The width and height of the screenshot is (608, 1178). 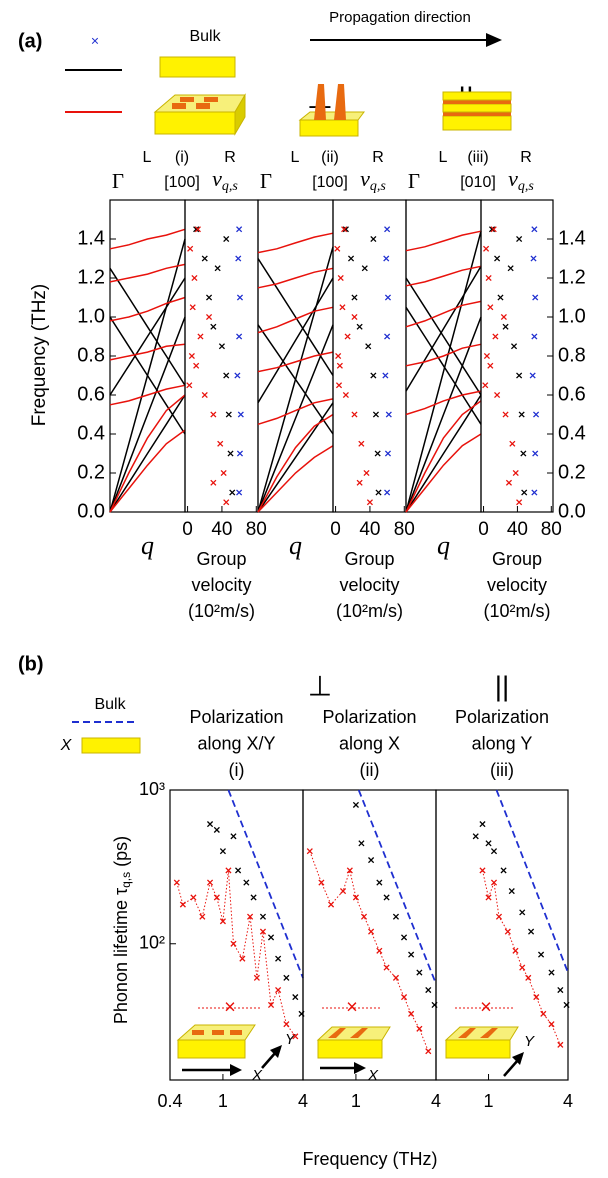 What do you see at coordinates (122, 930) in the screenshot?
I see `y-axis-label: Phonon lifetime τq,s (ps)` at bounding box center [122, 930].